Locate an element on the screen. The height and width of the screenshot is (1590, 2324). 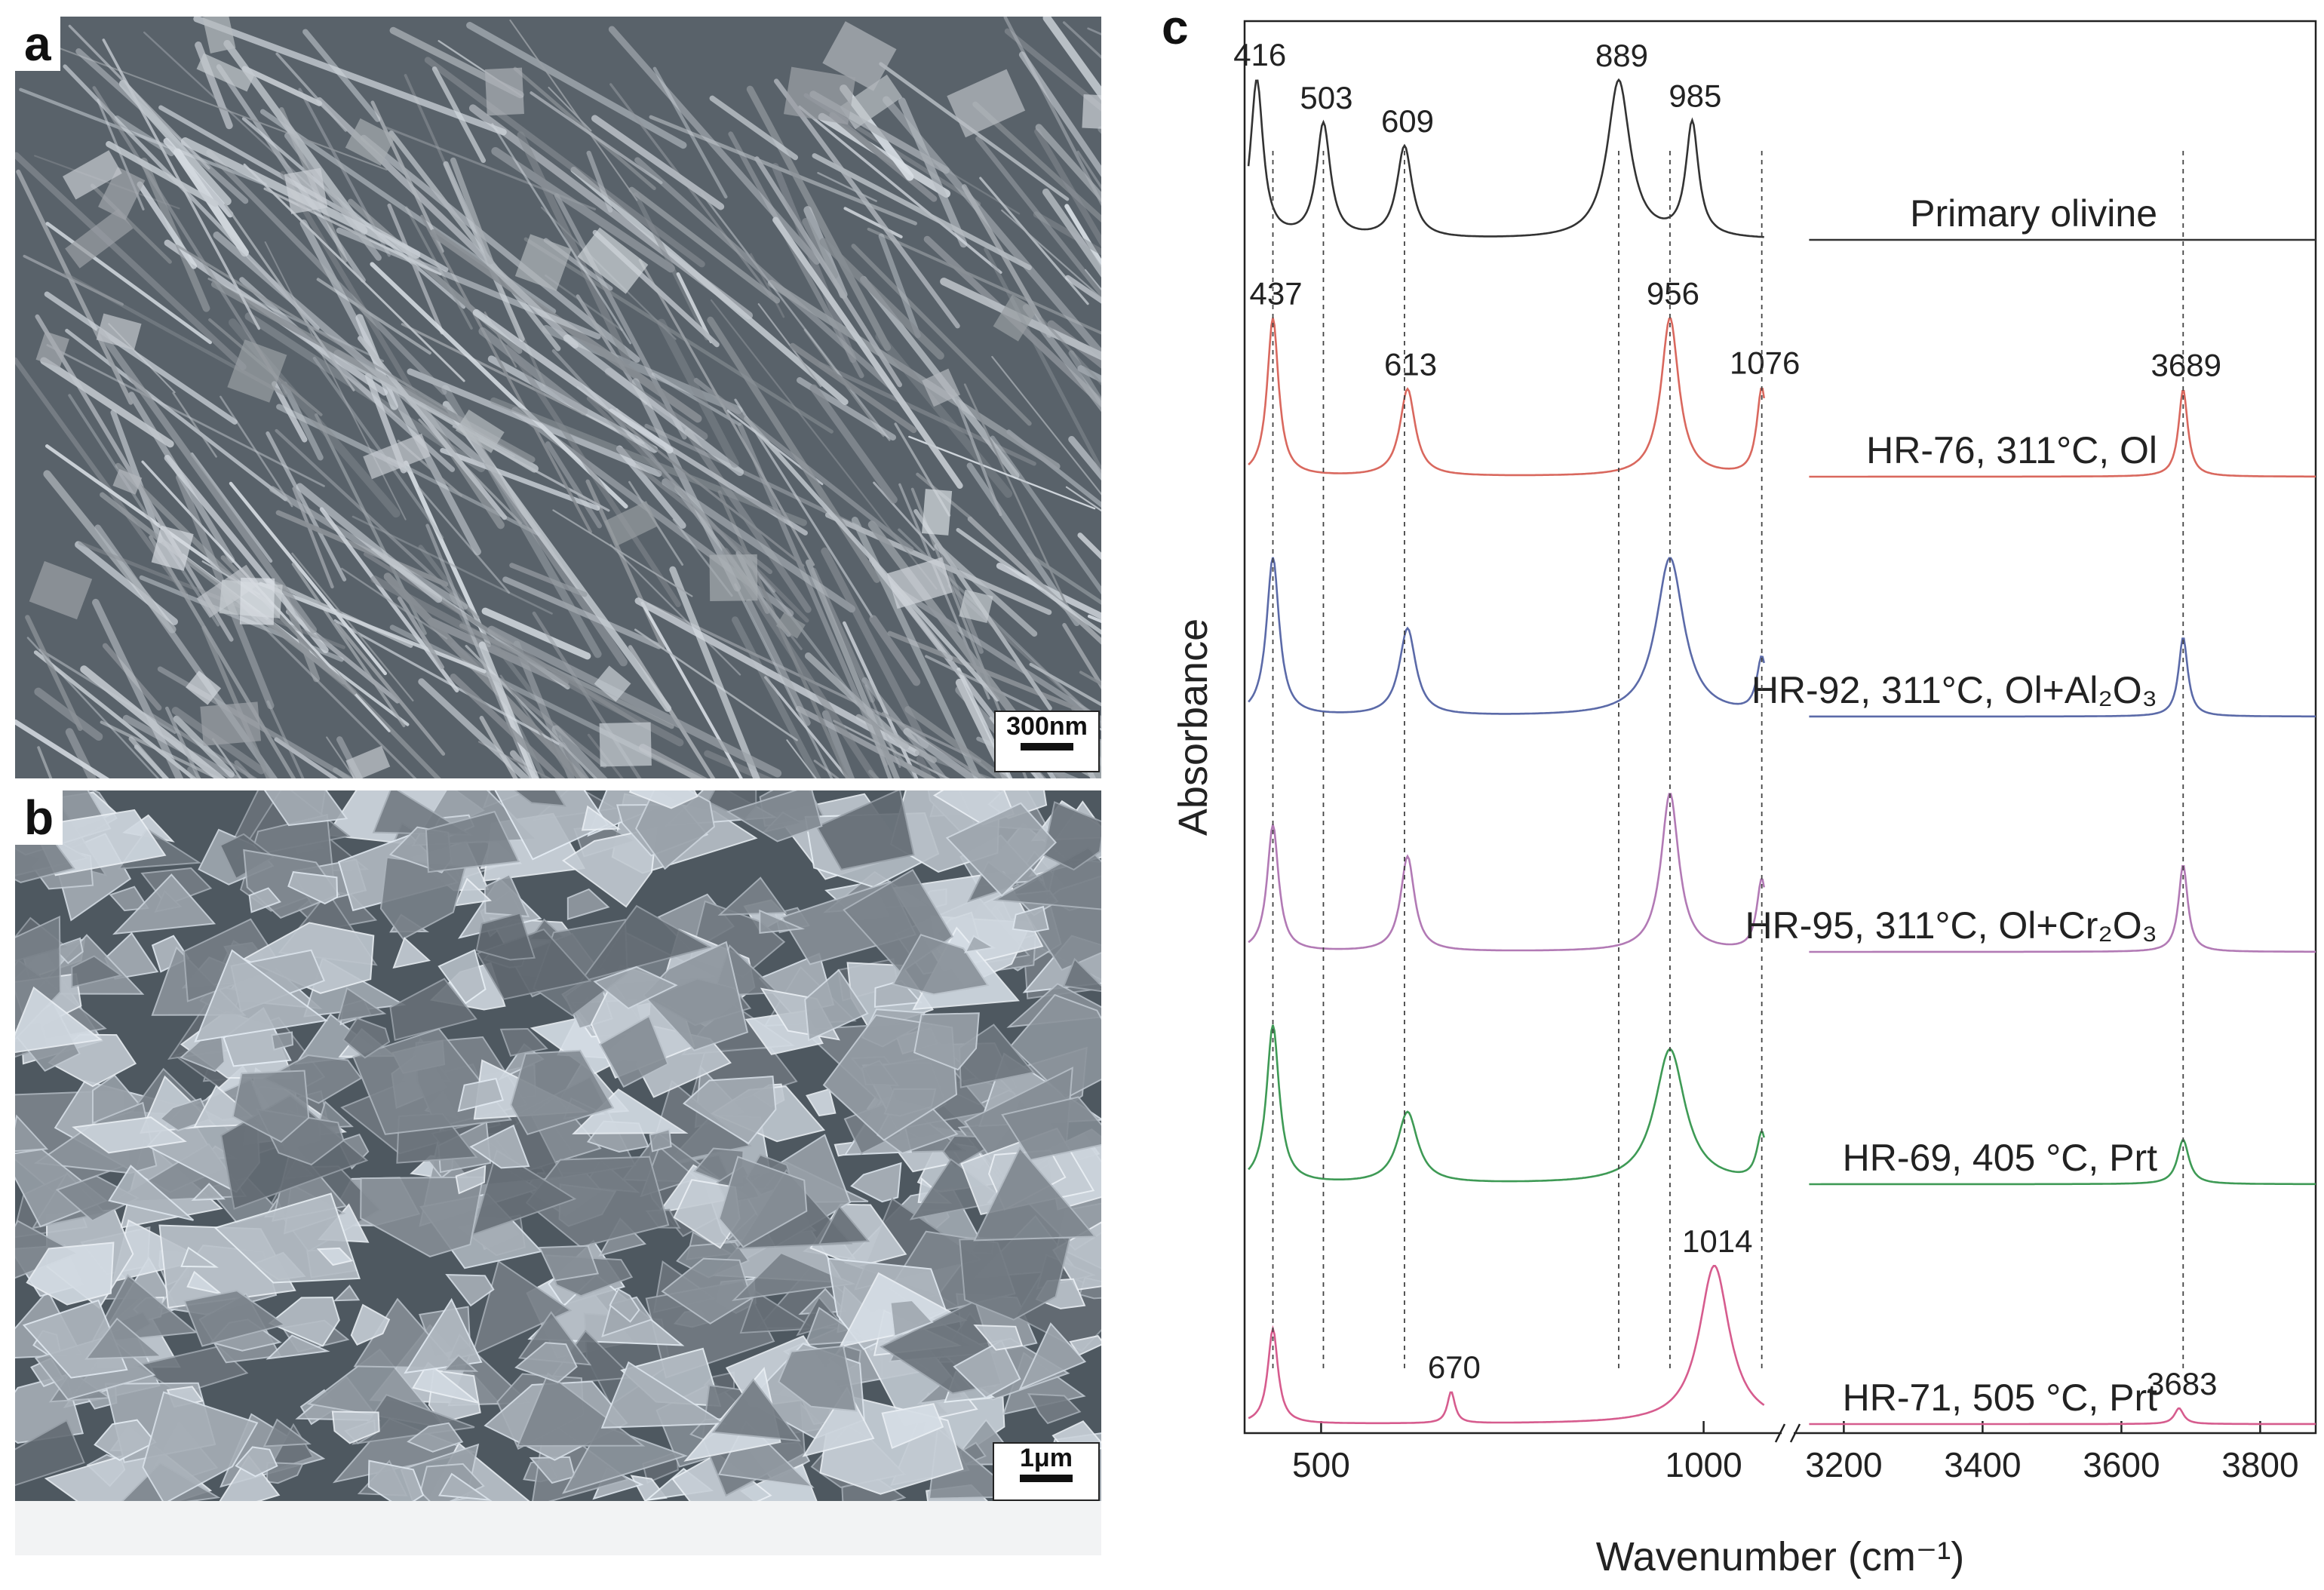
x-tick-label: 3400 is located at coordinates (1982, 1464).